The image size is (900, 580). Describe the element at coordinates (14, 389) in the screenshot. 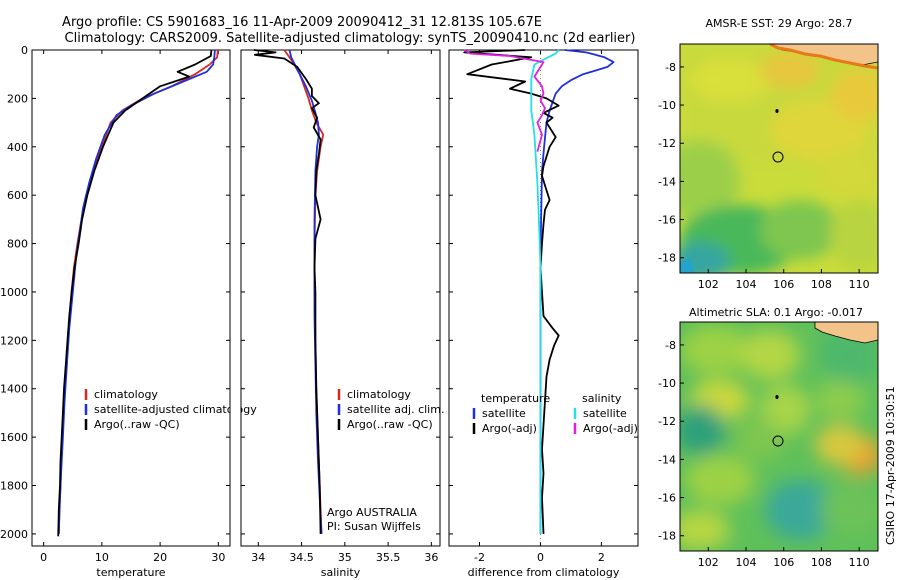

I see `y-tick-label: 1400` at that location.